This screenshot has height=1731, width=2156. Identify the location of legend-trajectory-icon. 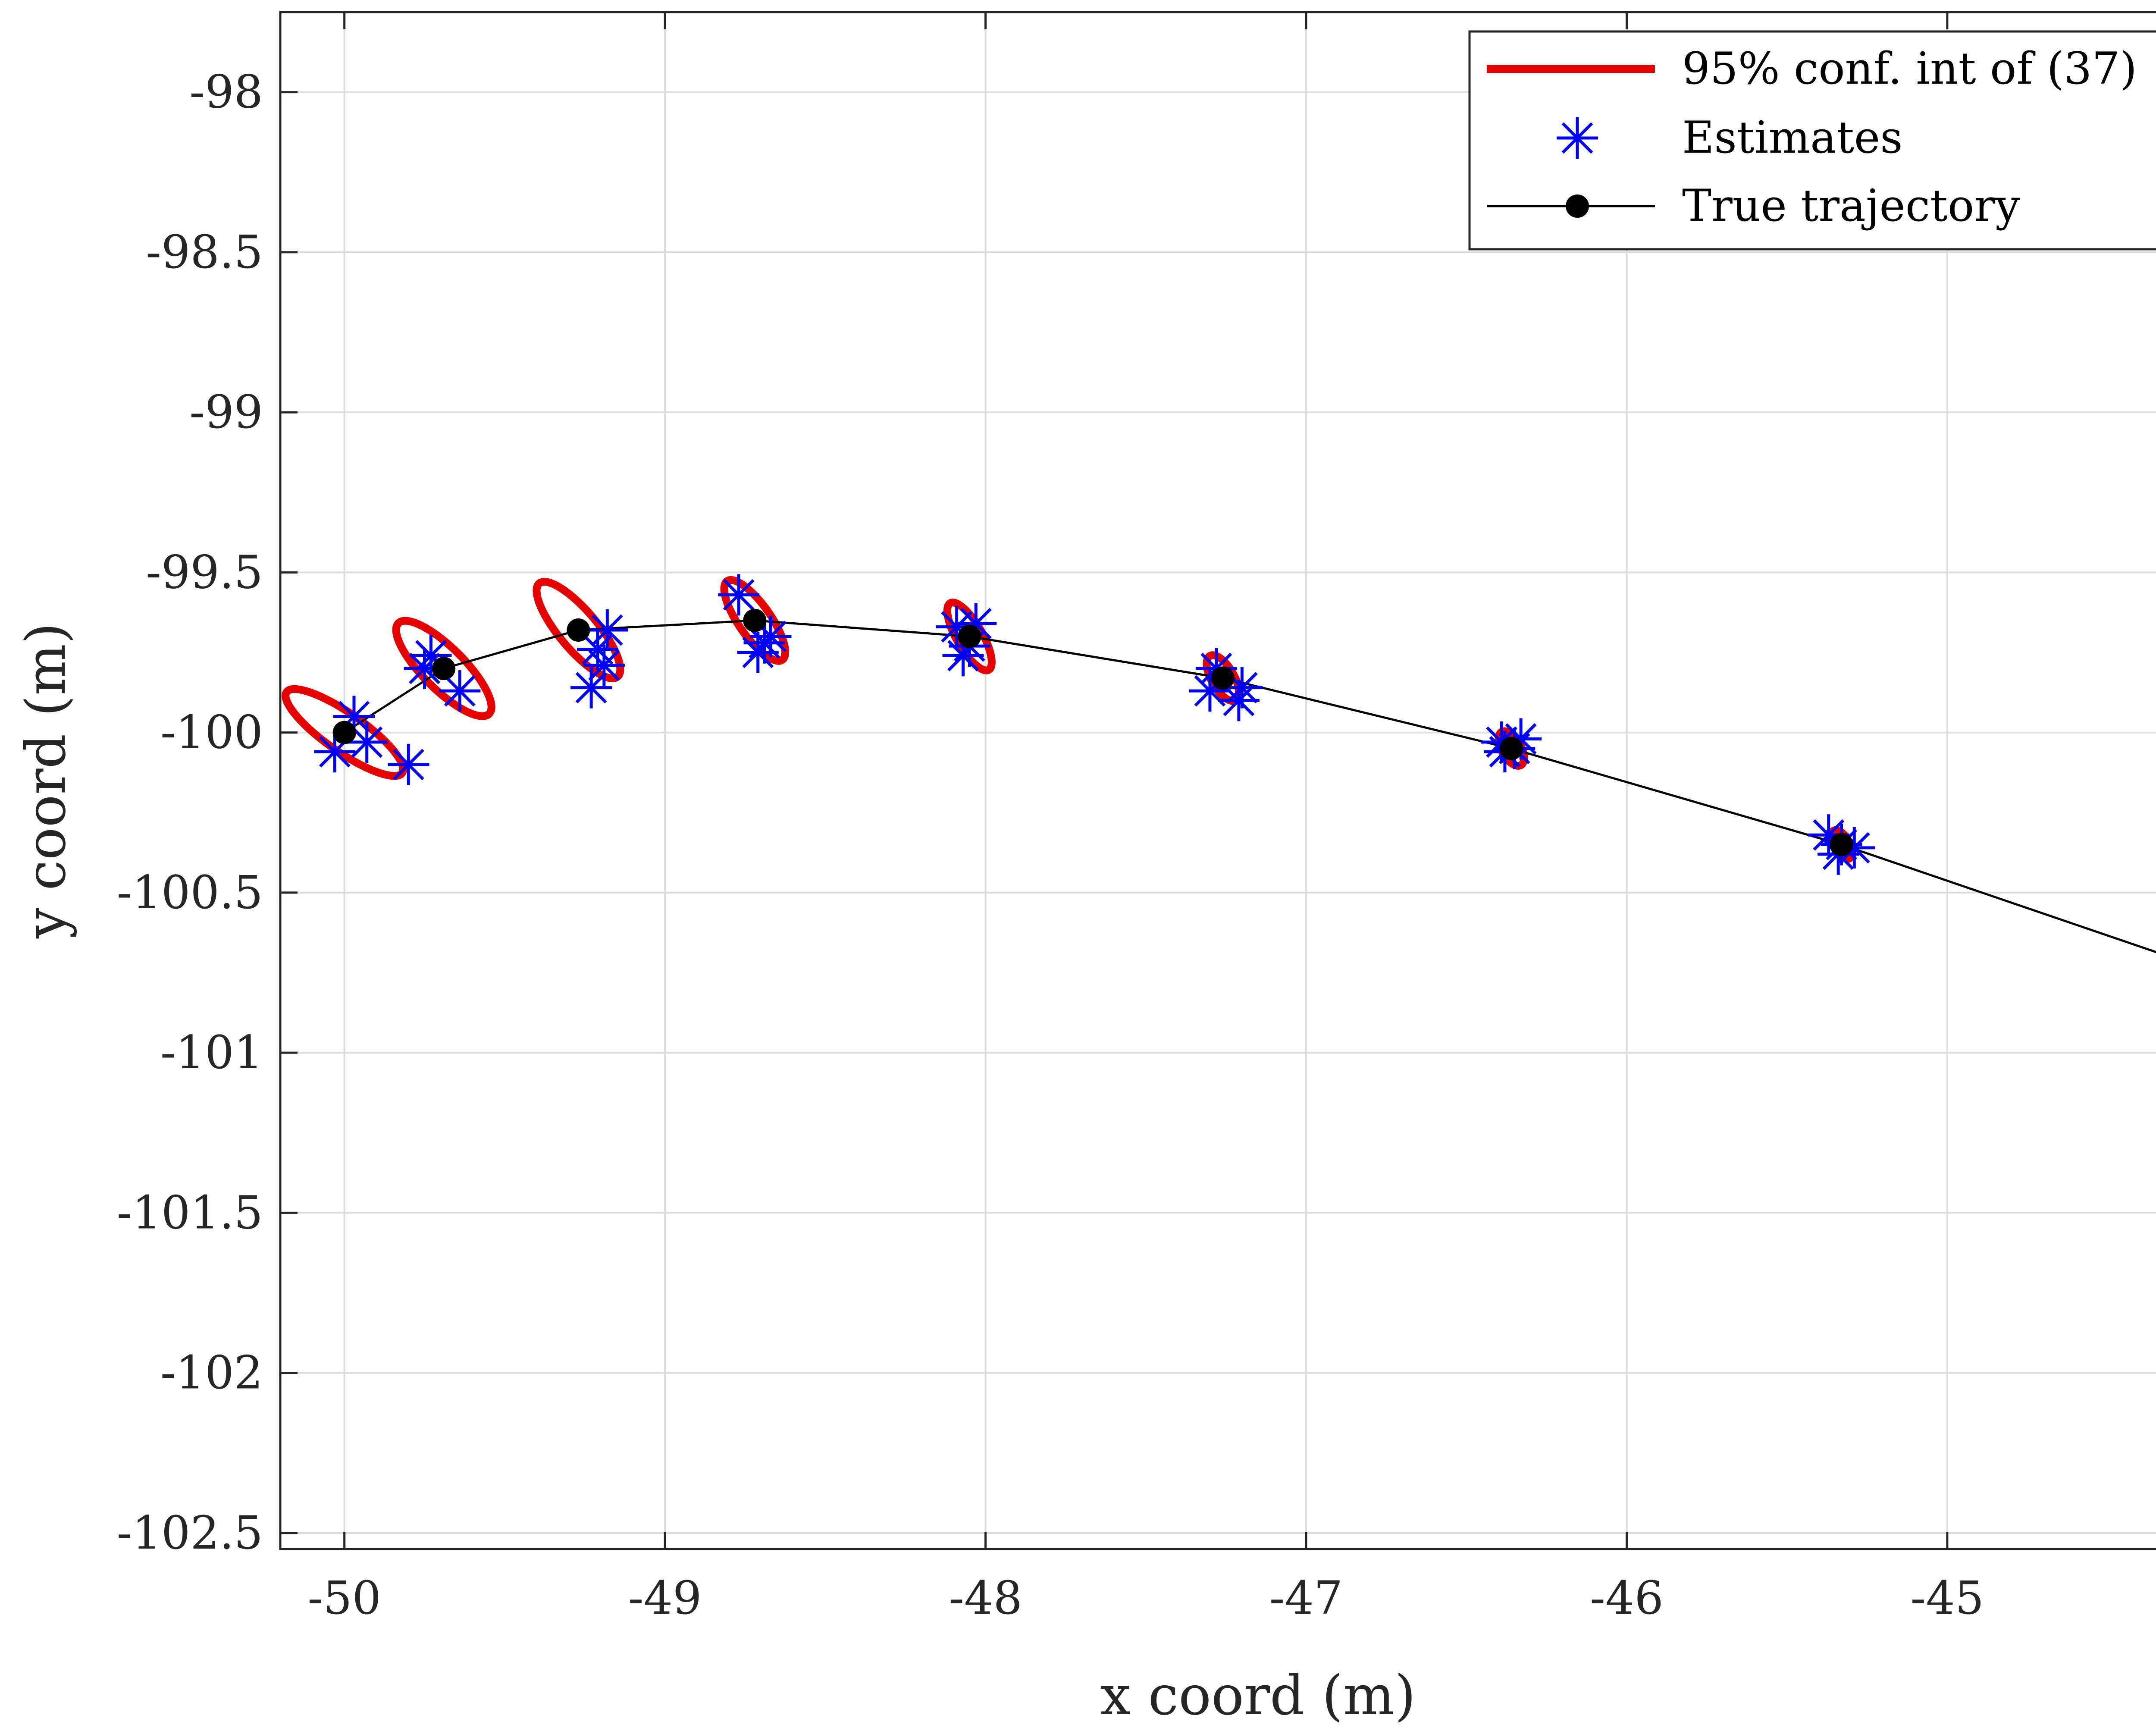
(1571, 206).